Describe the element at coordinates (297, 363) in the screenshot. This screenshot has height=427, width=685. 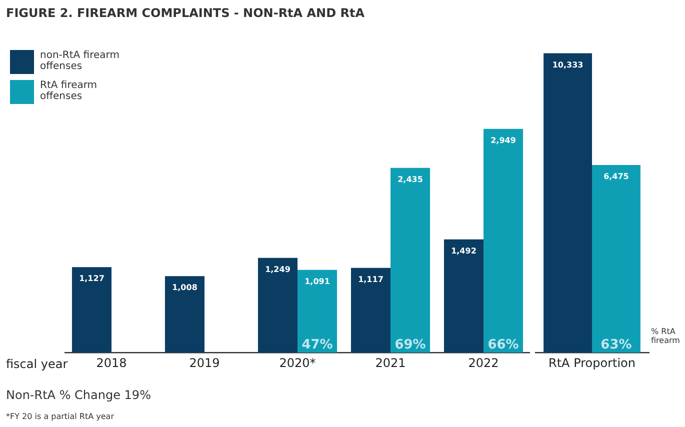
I see `x-tick-label: 2020*` at that location.